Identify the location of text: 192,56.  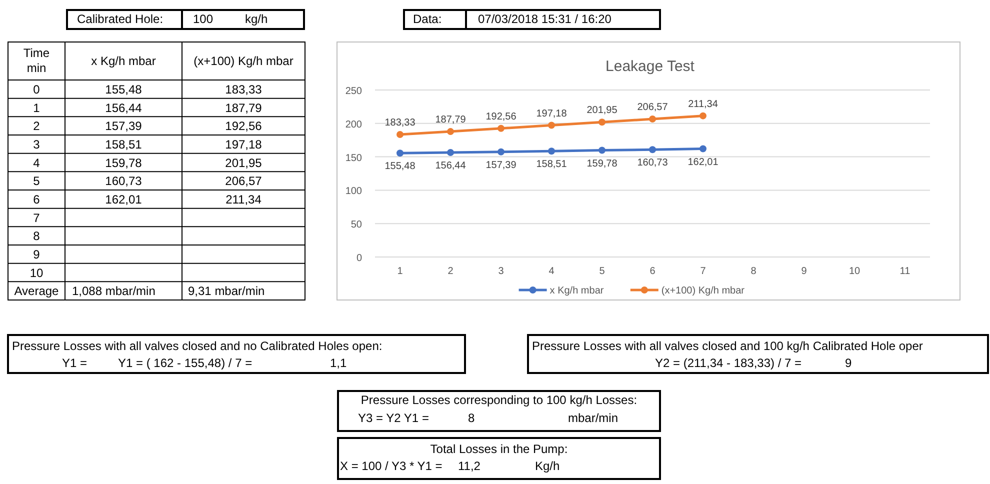
(243, 126).